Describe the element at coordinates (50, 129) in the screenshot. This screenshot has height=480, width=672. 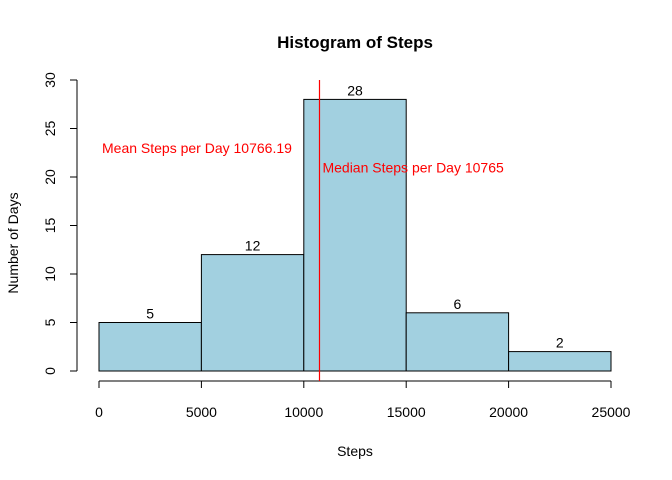
I see `y-tick-label-5: 25` at that location.